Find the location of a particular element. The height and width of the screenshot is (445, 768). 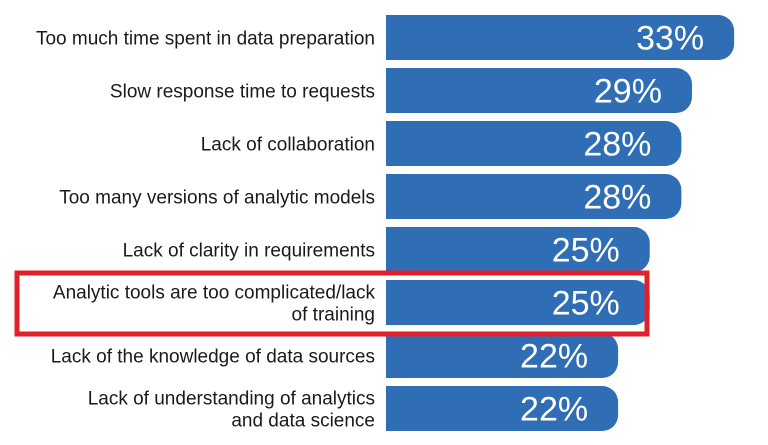

category-label-0: Too much time spent in data preparation is located at coordinates (205, 39).